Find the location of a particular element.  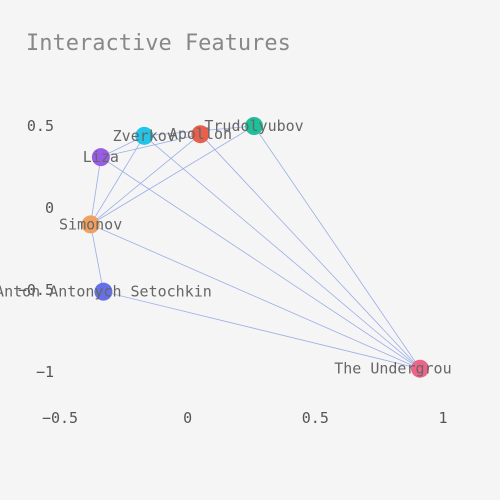

node-apollon is located at coordinates (200, 134).